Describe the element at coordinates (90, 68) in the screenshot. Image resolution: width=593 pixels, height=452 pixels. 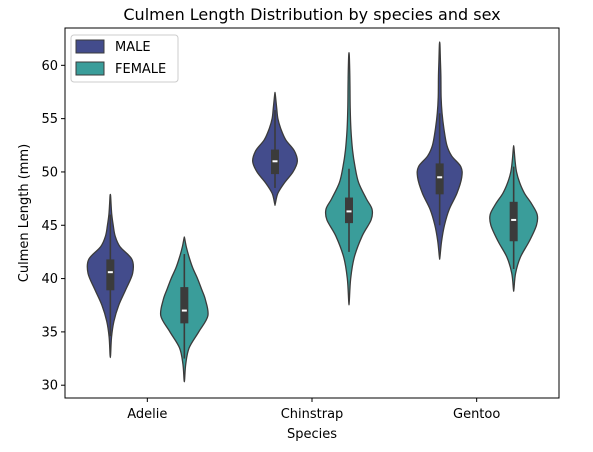
I see `legend-swatch-female` at that location.